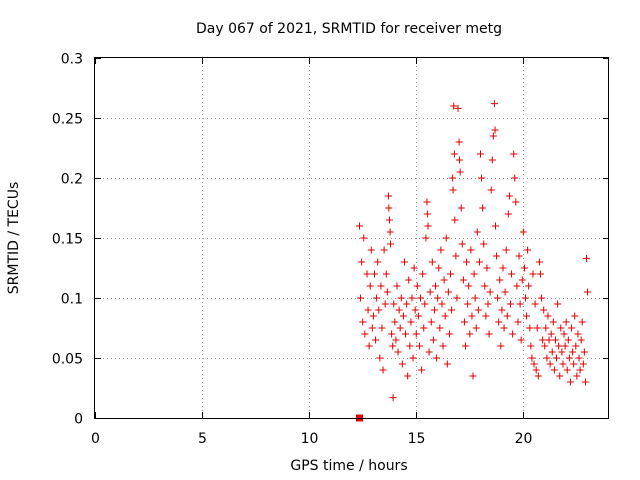 This screenshot has height=480, width=640. I want to click on x-axis-label: GPS time / hours, so click(348, 466).